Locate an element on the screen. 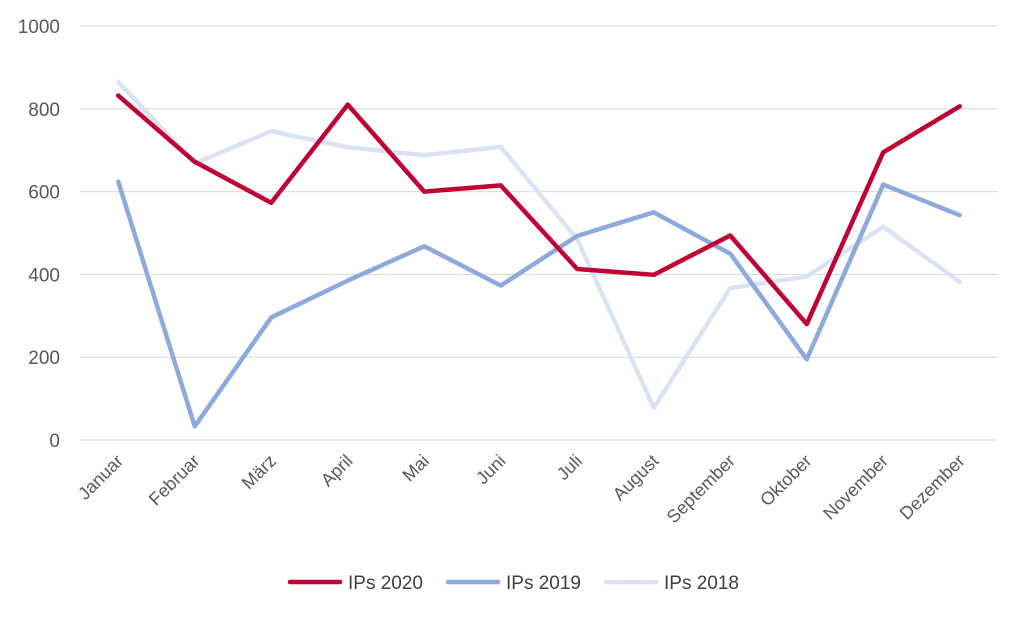  x-tick-label: April is located at coordinates (337, 471).